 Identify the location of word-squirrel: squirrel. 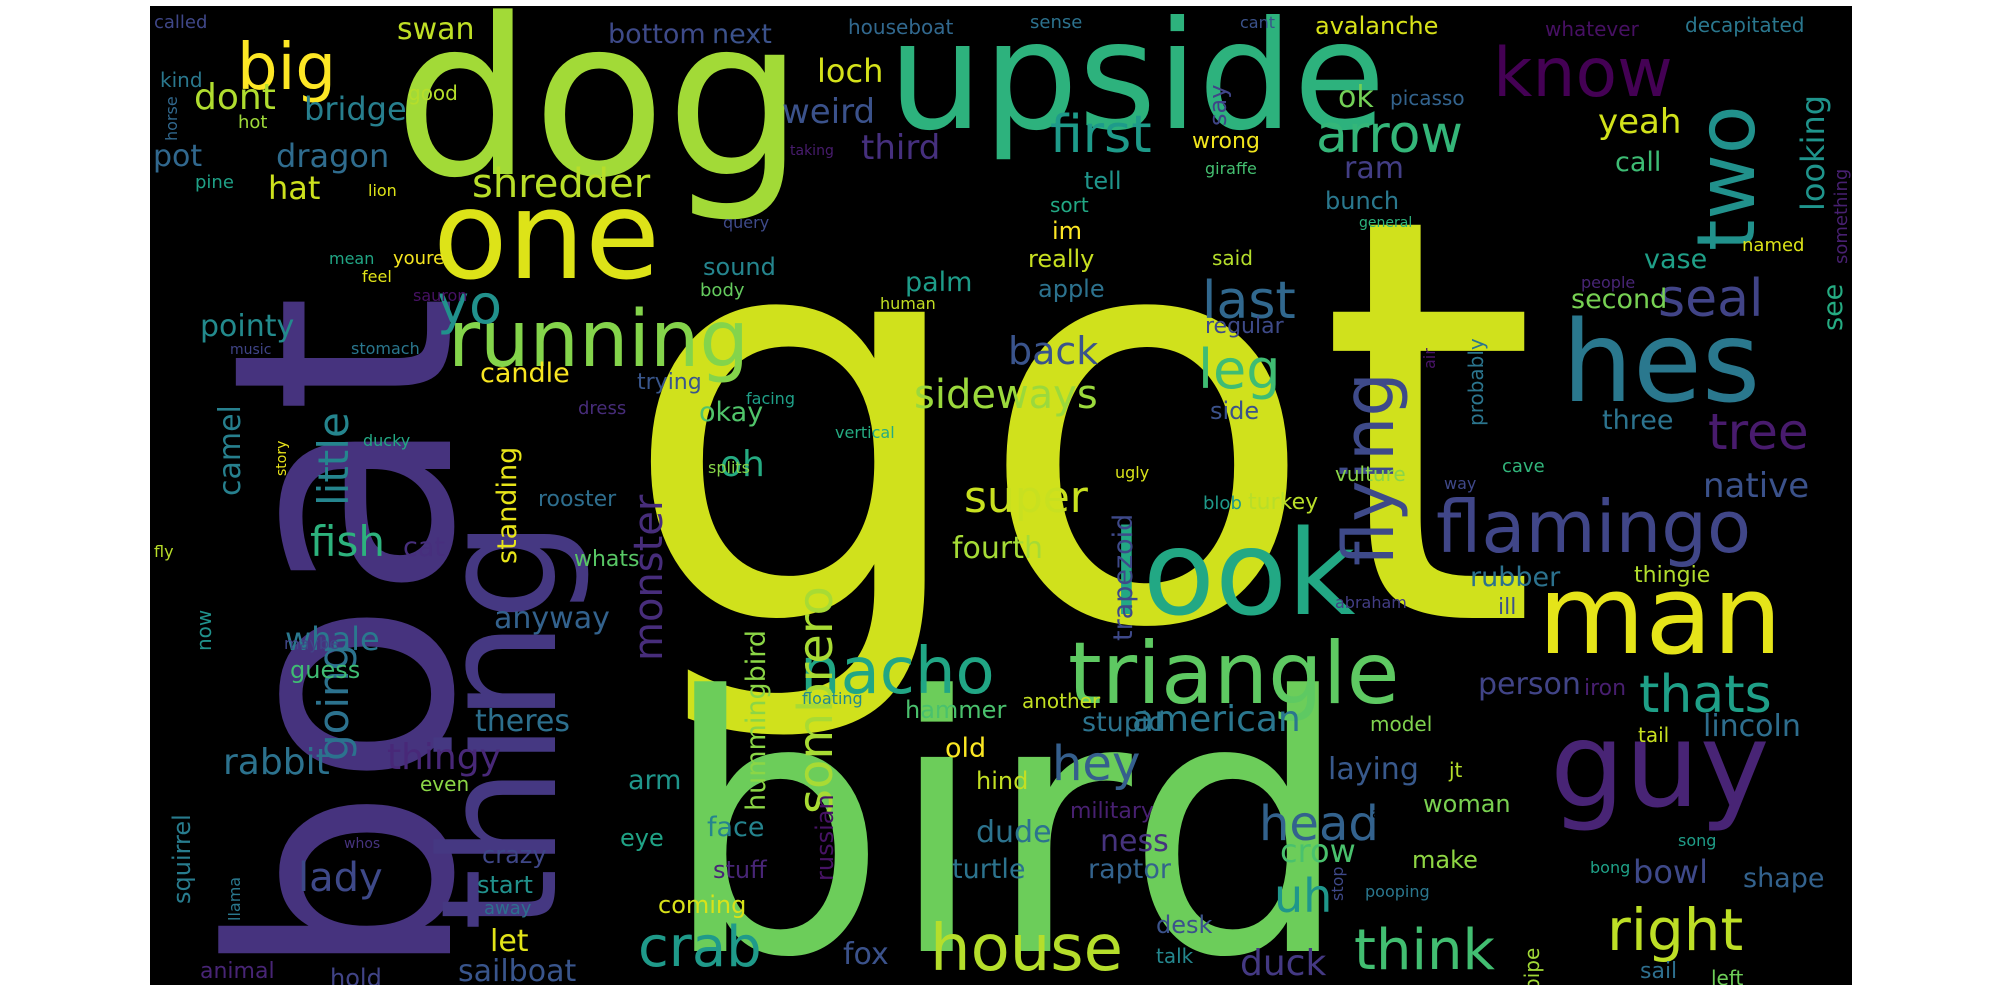
(182, 859).